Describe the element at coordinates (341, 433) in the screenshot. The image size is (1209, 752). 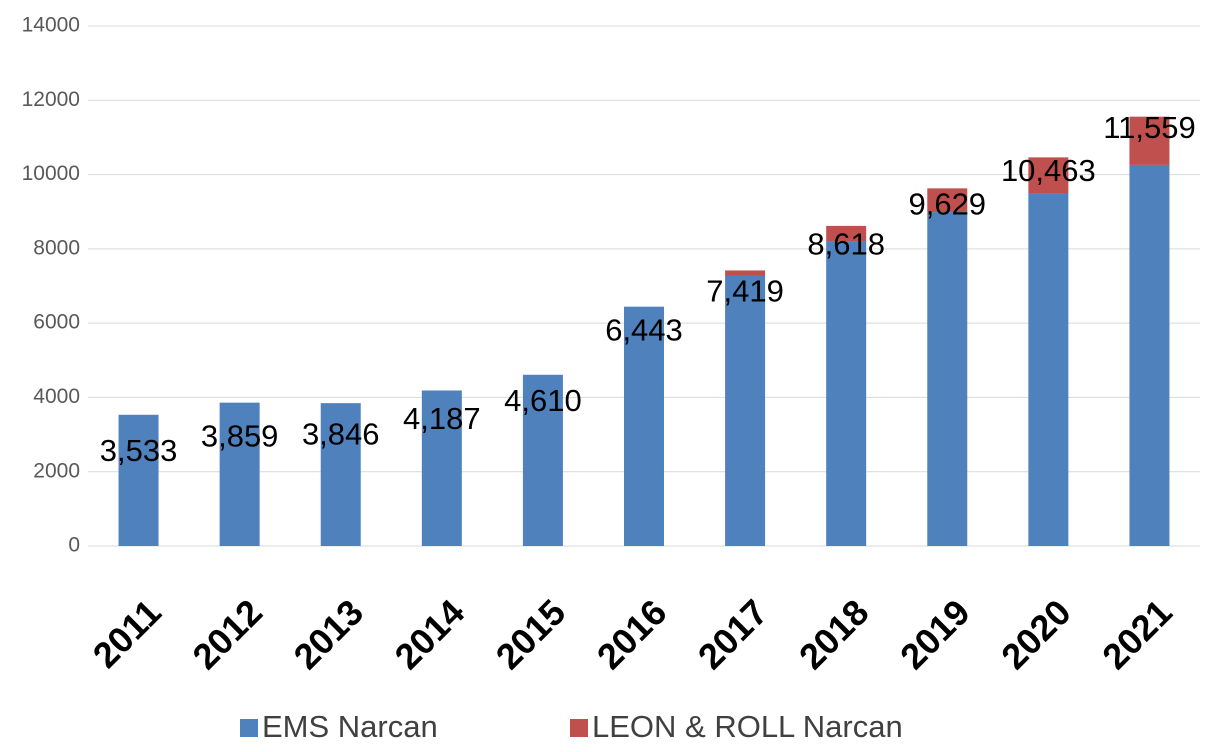
I see `data-label: 3,846` at that location.